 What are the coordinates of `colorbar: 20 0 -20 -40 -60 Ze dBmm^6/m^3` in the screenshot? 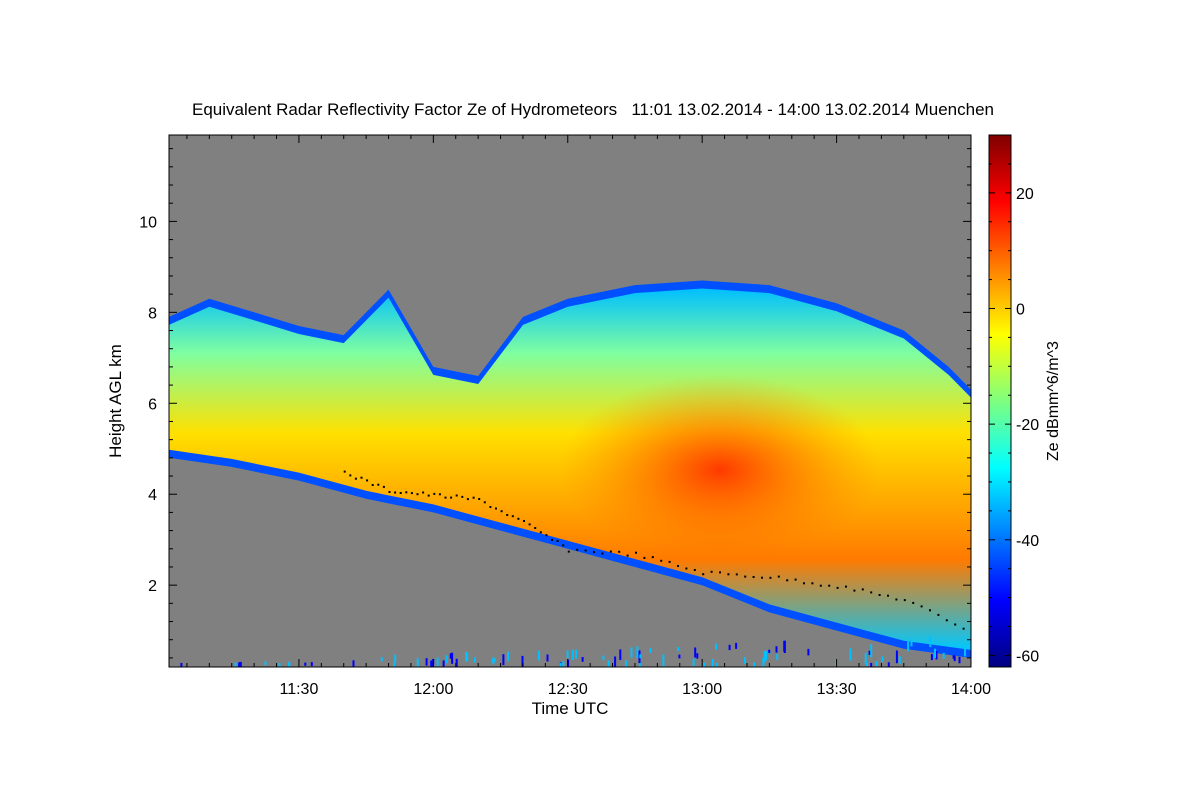 It's located at (1025, 401).